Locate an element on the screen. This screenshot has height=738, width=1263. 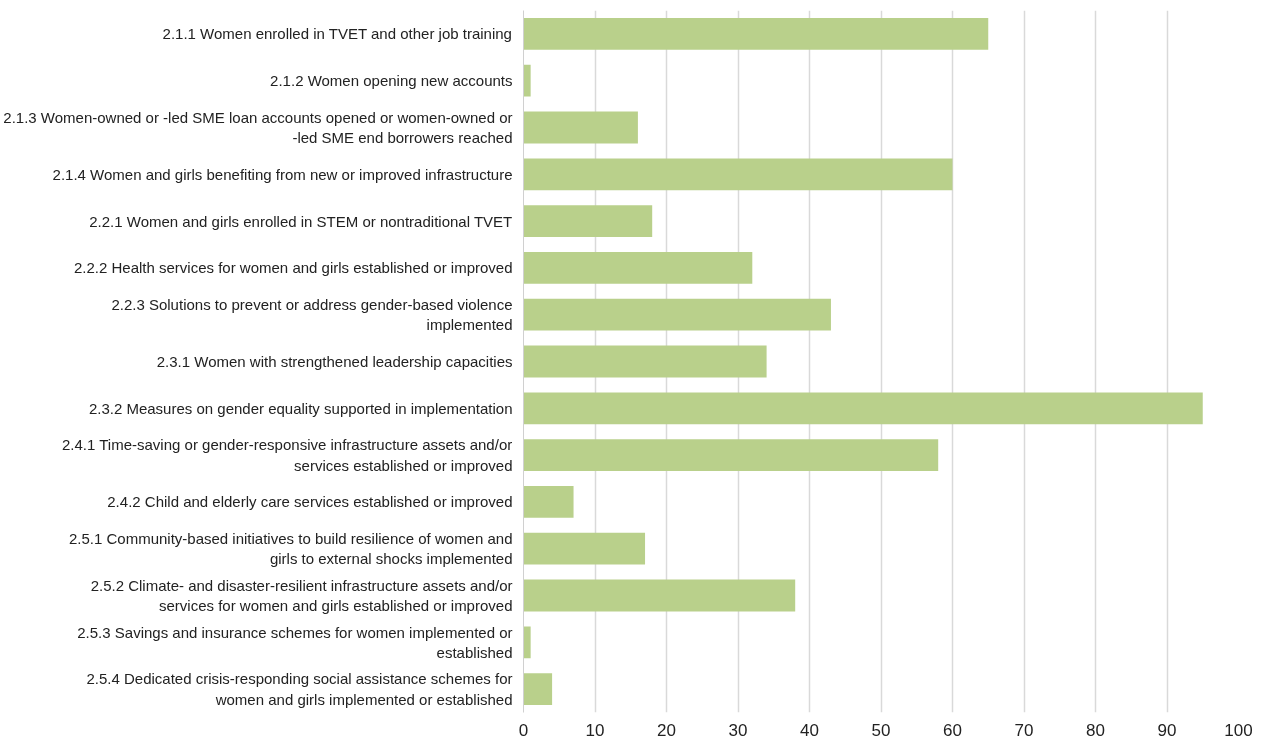
y-tick-label: 2.2.1 Women and girls enrolled in STEM or nontraditional TVET is located at coordinates (301, 221).